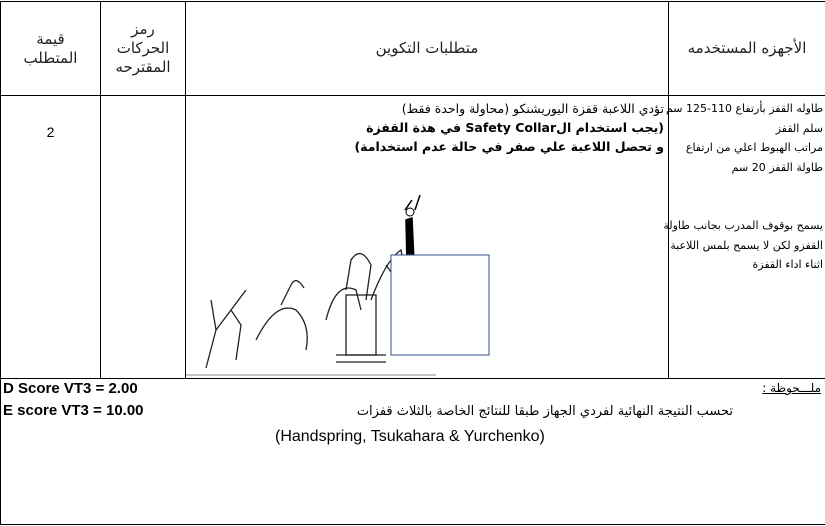 This screenshot has height=526, width=825. Describe the element at coordinates (746, 245) in the screenshot. I see `equipment-line: القفزو لكن لا يسمح بلمس اللاعبة` at that location.